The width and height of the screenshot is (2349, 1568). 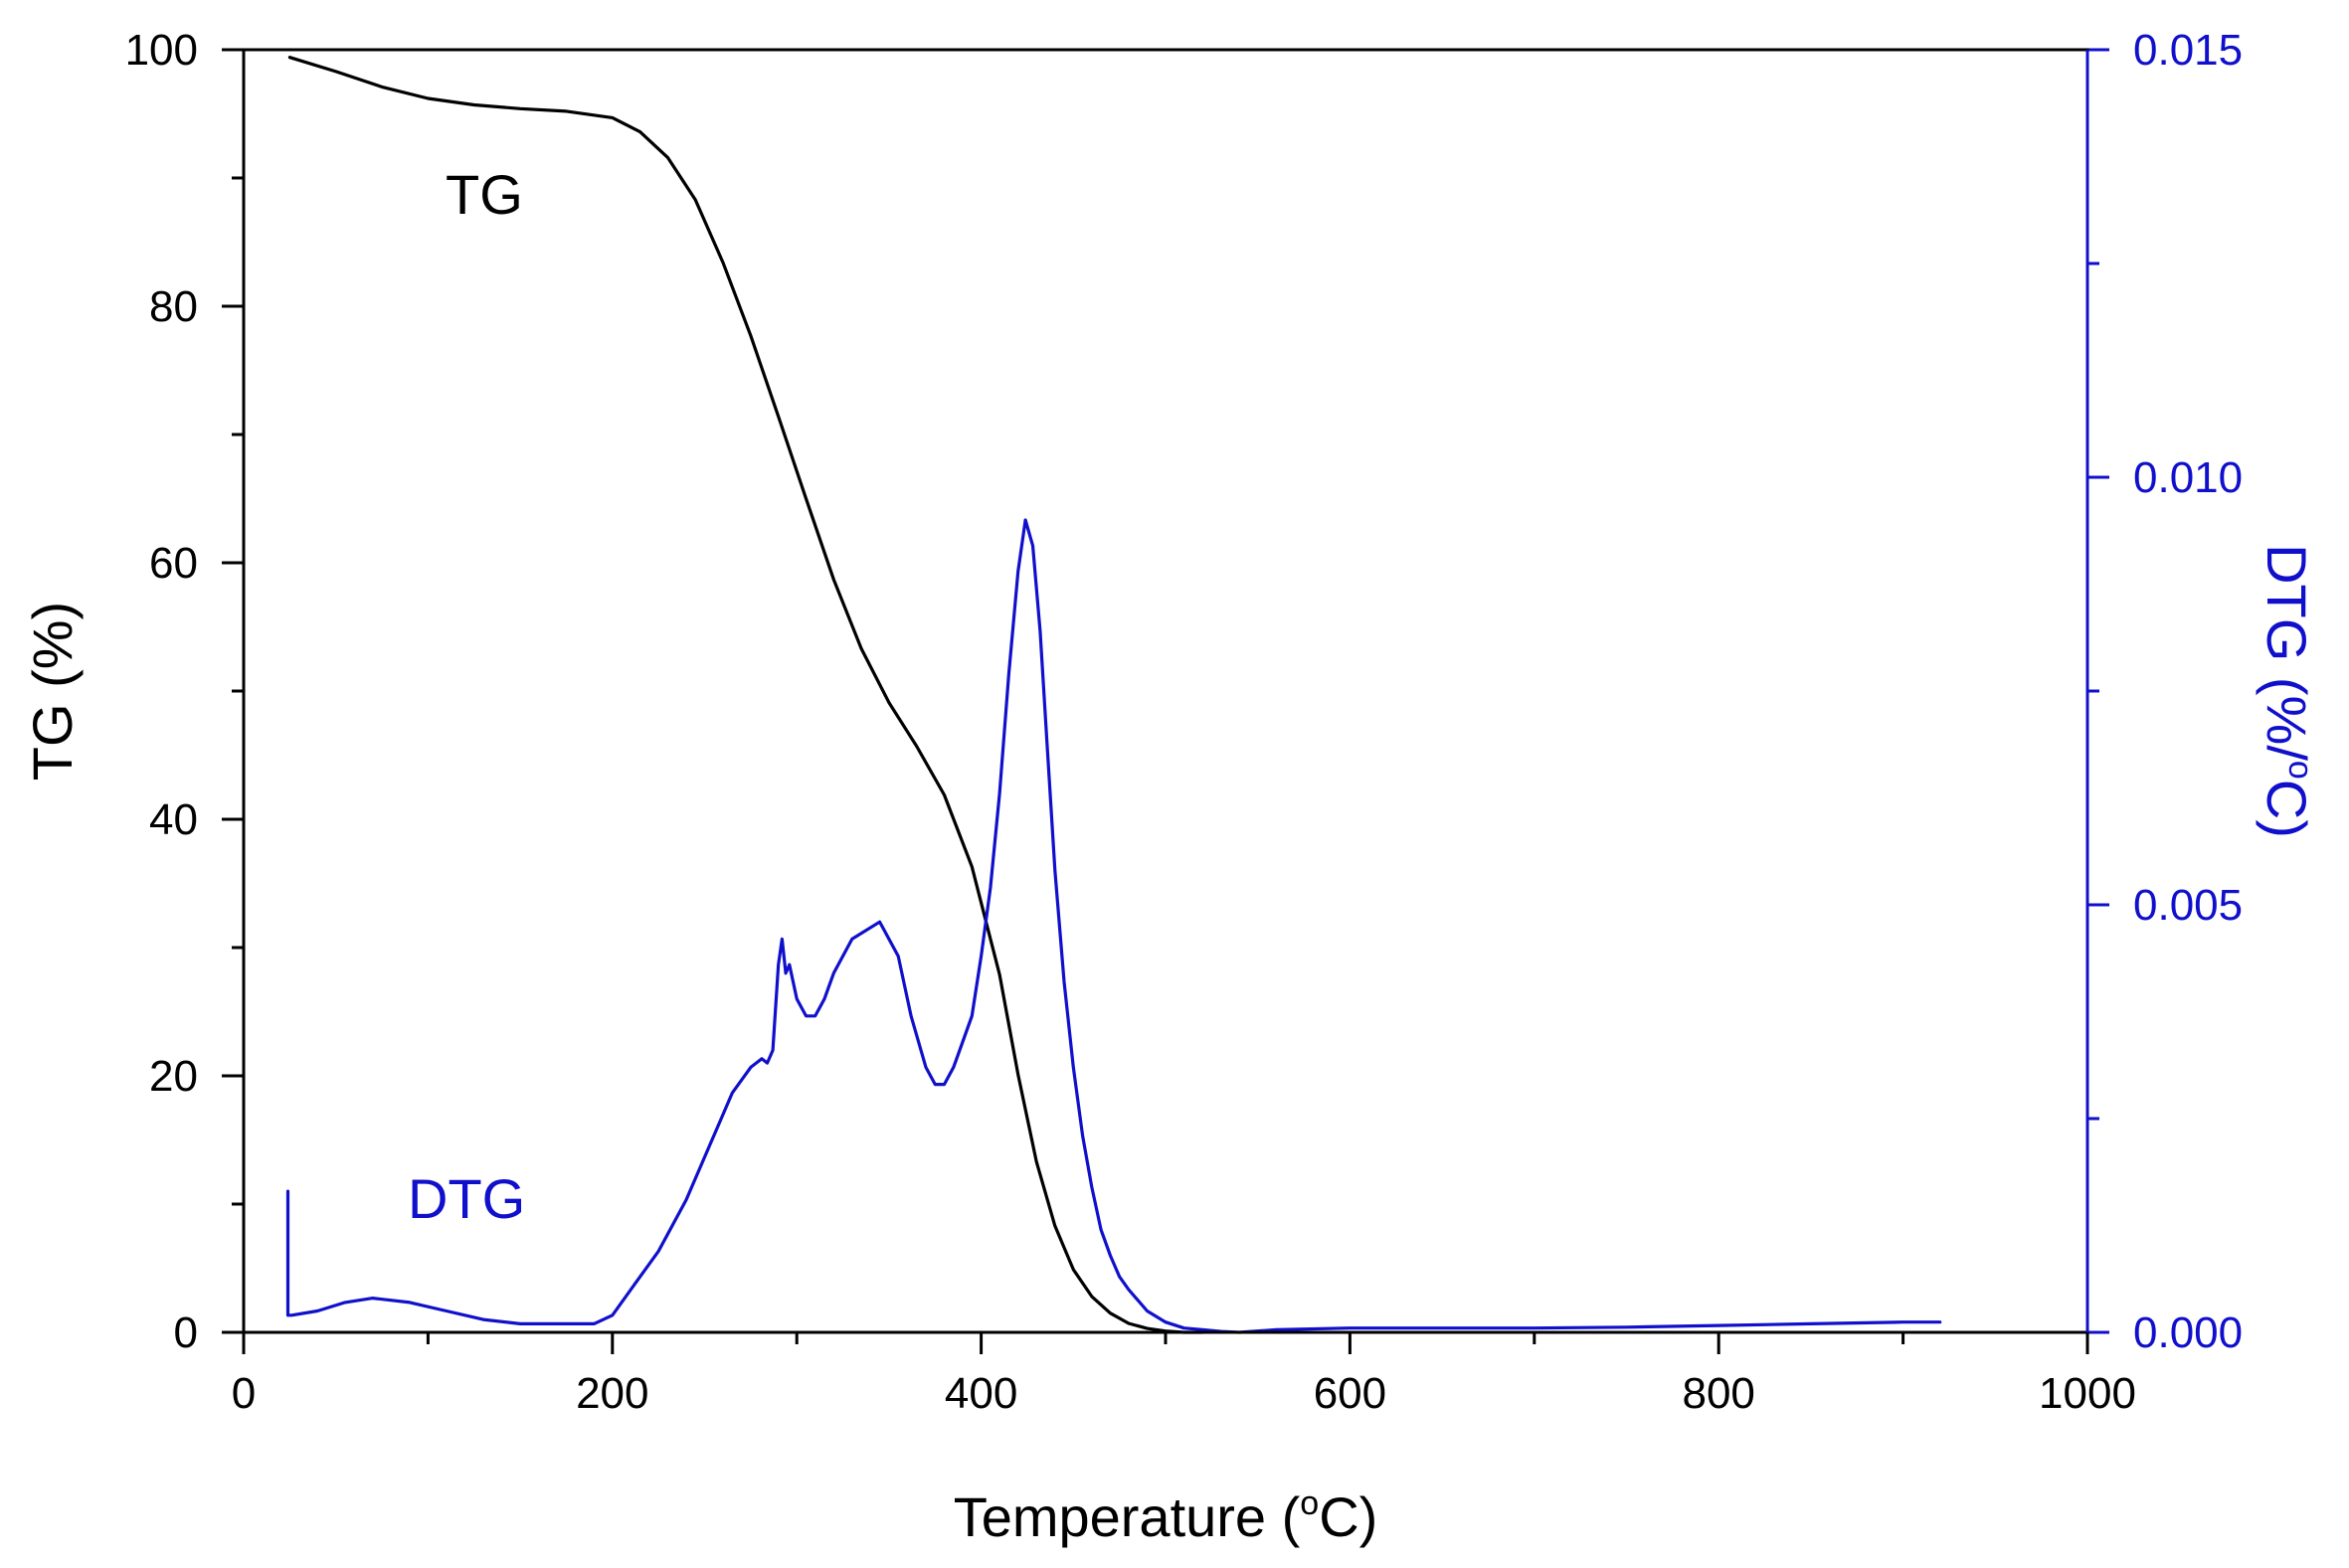 I want to click on y-right-axis-title-suffix: C), so click(x=2287, y=809).